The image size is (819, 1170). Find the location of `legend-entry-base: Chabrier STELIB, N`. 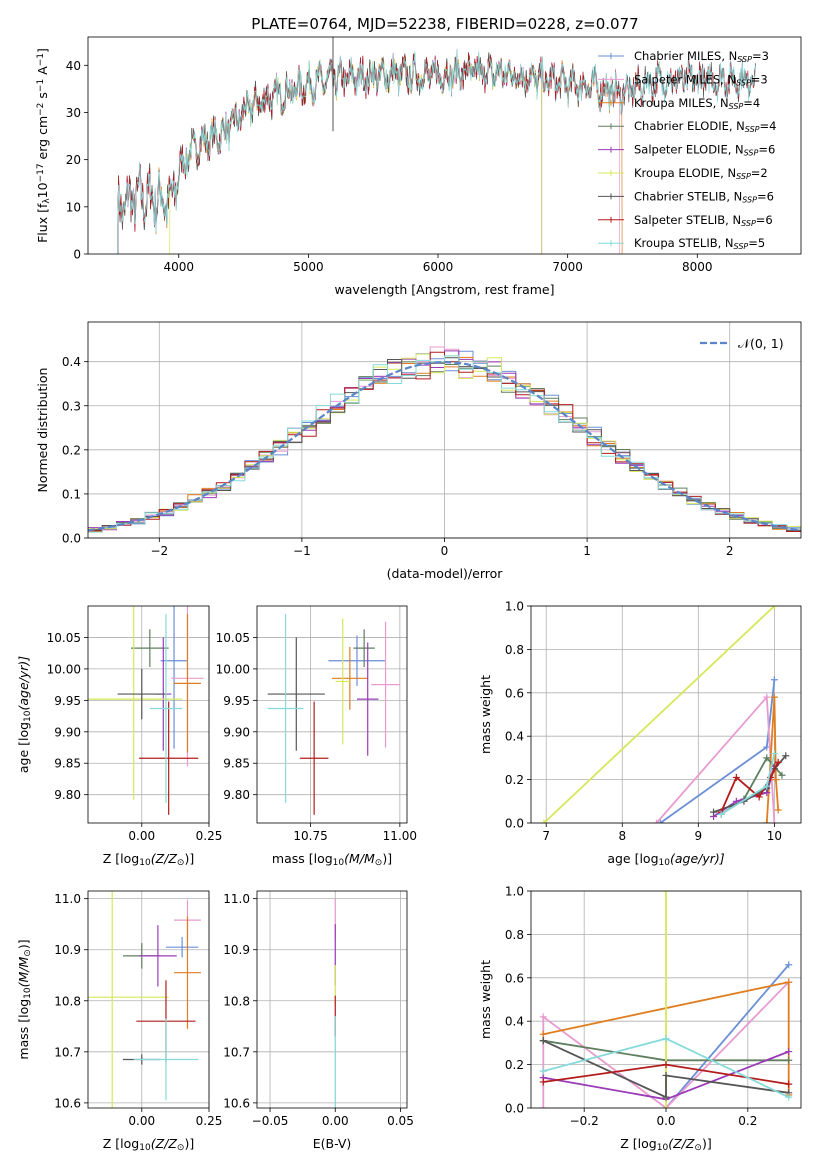

legend-entry-base: Chabrier STELIB, N is located at coordinates (688, 196).